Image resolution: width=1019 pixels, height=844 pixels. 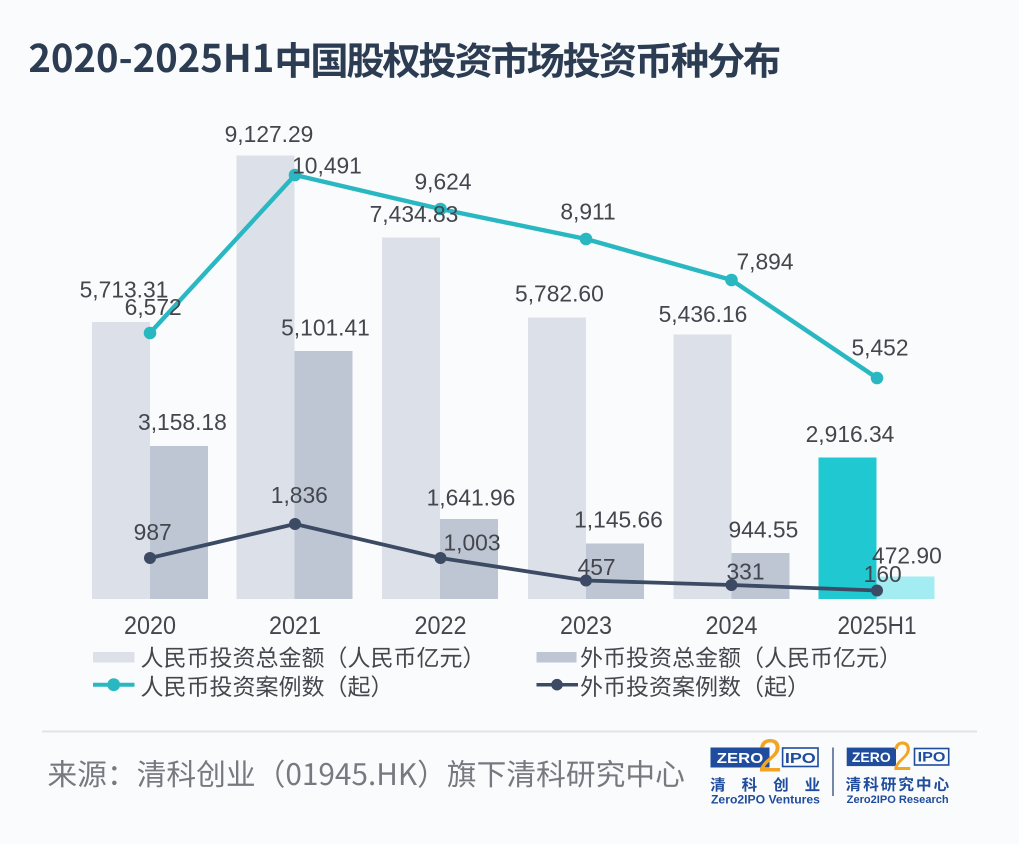 What do you see at coordinates (559, 293) in the screenshot?
I see `svg-text: 5,782.60` at bounding box center [559, 293].